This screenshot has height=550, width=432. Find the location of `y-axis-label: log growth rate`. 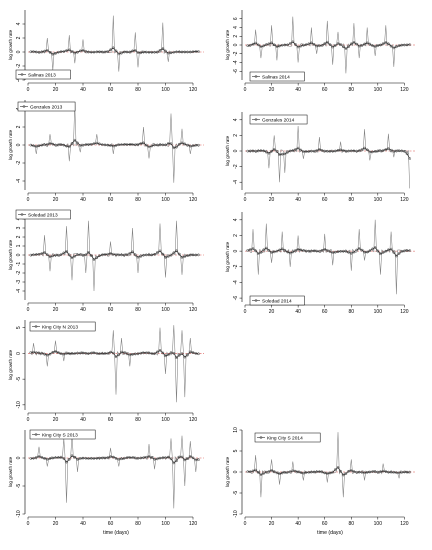

y-axis-label: log growth rate is located at coordinates (227, 471).